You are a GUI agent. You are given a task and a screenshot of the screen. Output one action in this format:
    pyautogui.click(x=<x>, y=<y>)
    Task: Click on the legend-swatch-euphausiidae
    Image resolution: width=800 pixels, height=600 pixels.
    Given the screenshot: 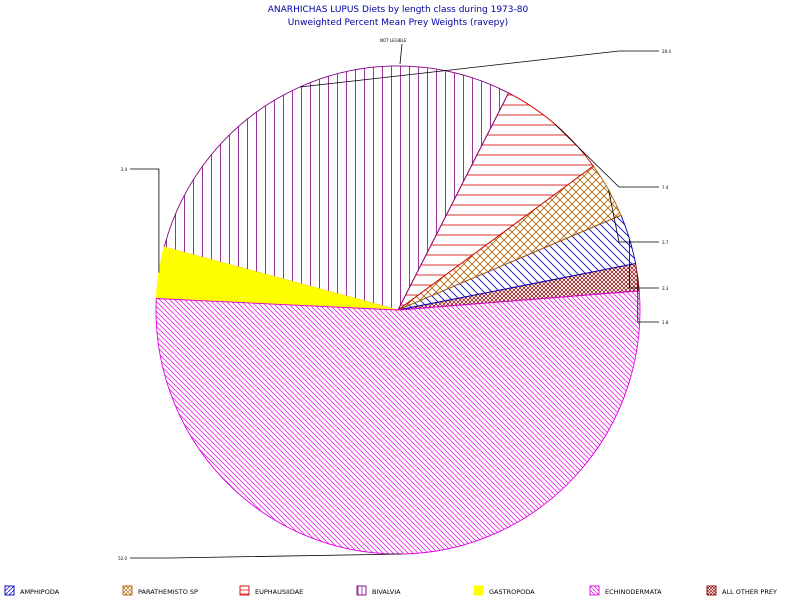 What is the action you would take?
    pyautogui.click(x=244, y=590)
    